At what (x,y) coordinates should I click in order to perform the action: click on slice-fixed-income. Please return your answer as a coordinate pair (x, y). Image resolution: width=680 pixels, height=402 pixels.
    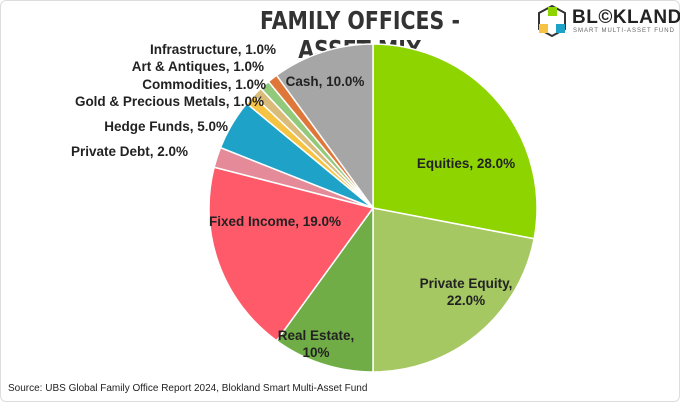
    Looking at the image, I should click on (291, 254).